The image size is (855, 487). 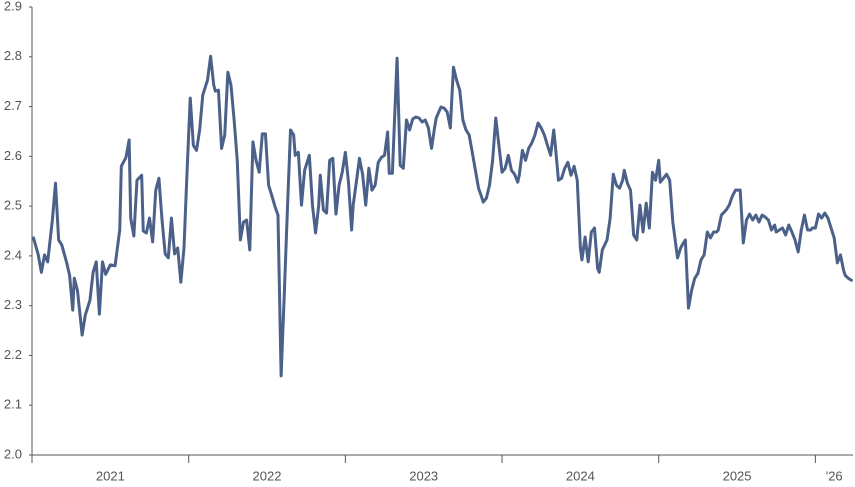 I want to click on y-tick-label: 2.4, so click(x=13, y=254).